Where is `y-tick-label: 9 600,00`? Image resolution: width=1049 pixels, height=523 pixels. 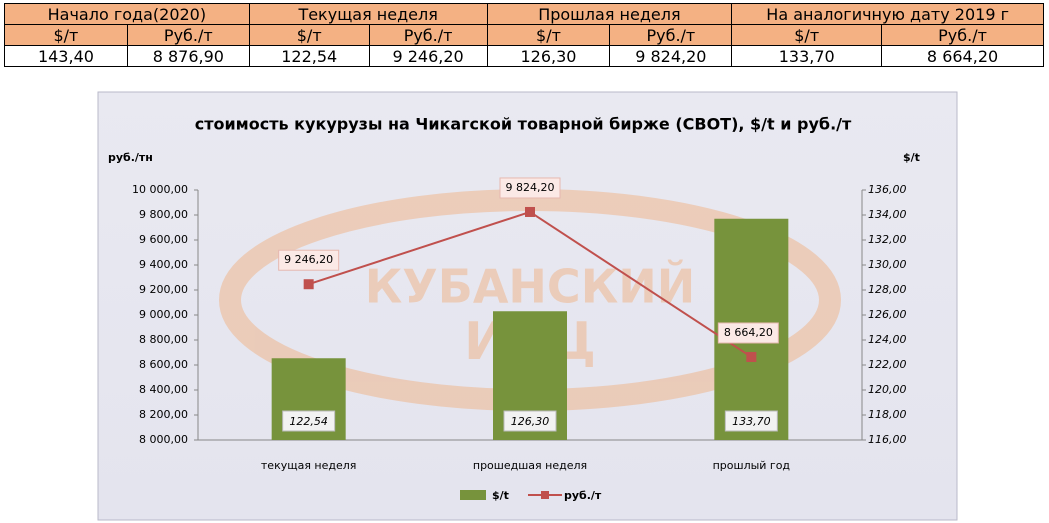
y-tick-label: 9 600,00 is located at coordinates (163, 239).